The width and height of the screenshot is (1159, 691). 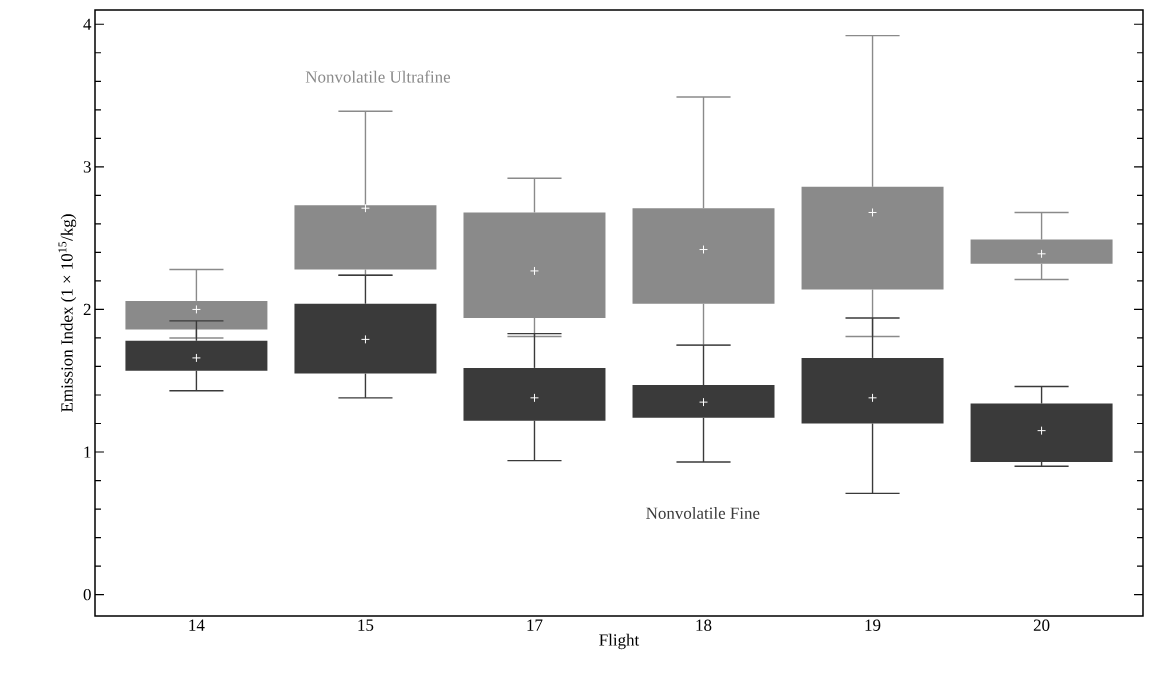 What do you see at coordinates (87, 594) in the screenshot?
I see `y-tick-label: 0` at bounding box center [87, 594].